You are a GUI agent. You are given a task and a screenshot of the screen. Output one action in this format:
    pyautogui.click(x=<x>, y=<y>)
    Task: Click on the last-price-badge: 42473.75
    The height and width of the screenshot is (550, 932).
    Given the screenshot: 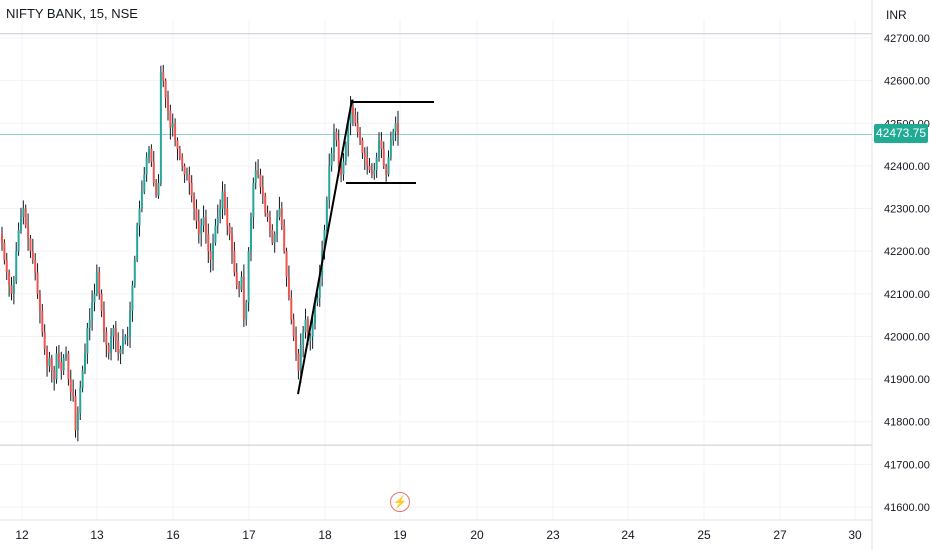 What is the action you would take?
    pyautogui.click(x=901, y=133)
    